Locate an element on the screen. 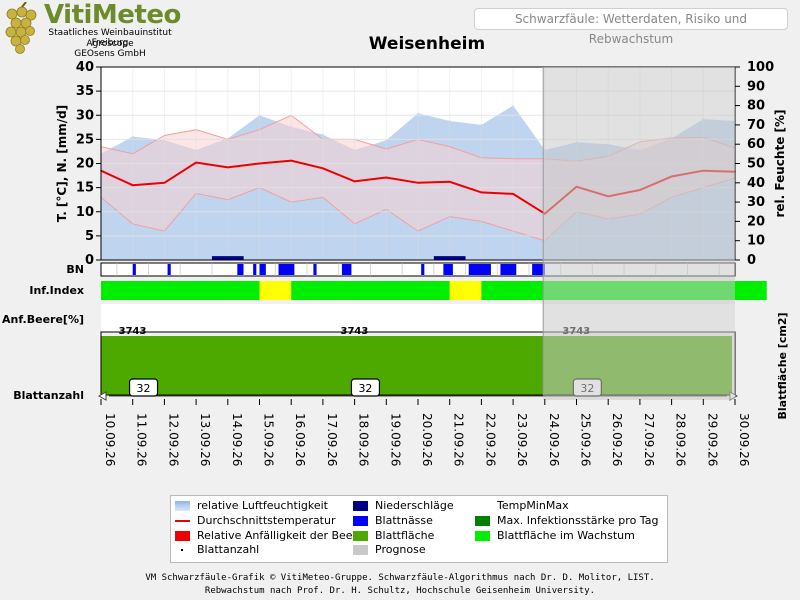 The image size is (800, 600). x-tick-label: 13.09.26 is located at coordinates (205, 439).